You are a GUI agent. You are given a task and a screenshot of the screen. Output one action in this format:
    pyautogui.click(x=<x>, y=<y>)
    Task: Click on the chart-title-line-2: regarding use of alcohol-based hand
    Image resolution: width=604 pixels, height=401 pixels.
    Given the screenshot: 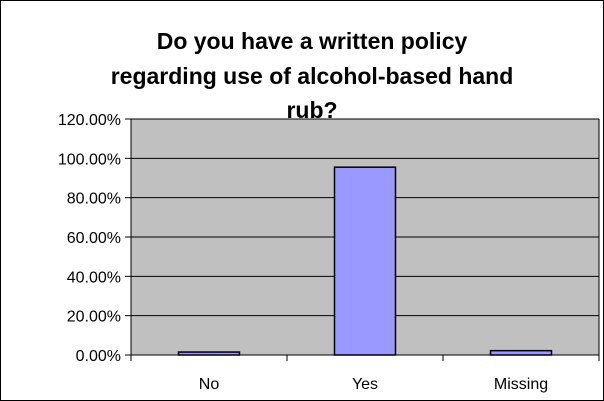 What is the action you would take?
    pyautogui.click(x=312, y=76)
    